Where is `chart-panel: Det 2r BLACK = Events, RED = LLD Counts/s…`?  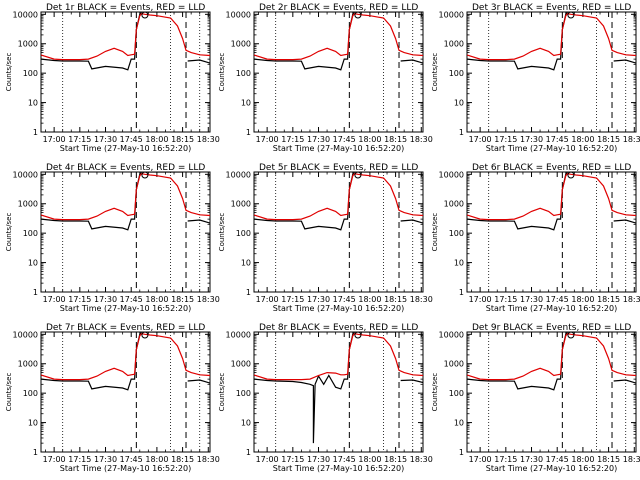 chart-panel: Det 2r BLACK = Events, RED = LLD Counts/s… is located at coordinates (325, 78).